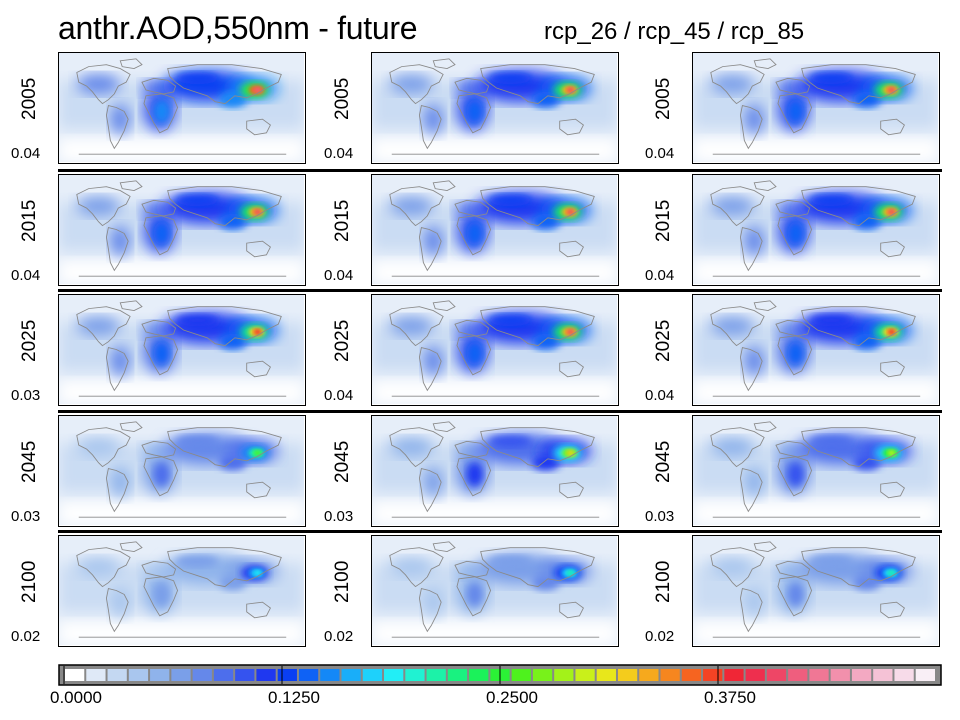 Image resolution: width=960 pixels, height=720 pixels. I want to click on colorbar, so click(500, 675).